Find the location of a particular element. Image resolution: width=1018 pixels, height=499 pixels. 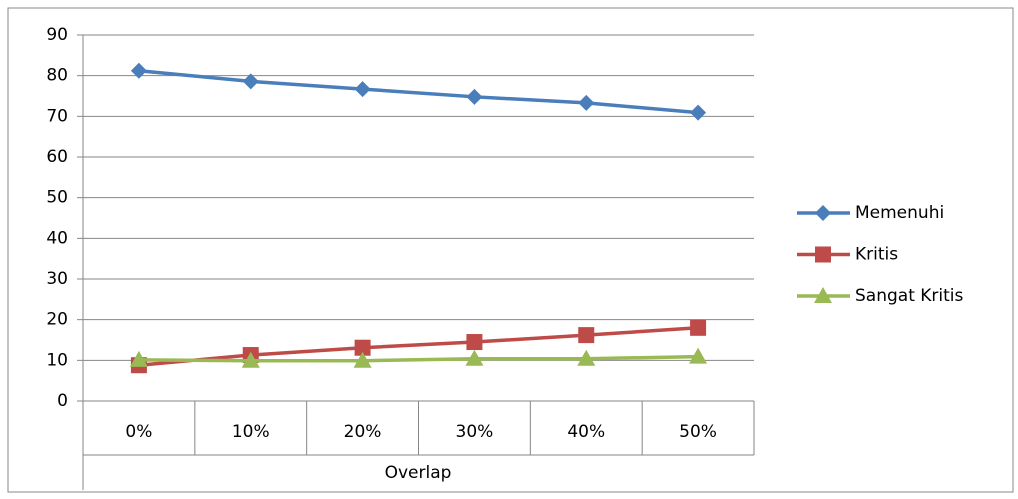

y-tick-label: 60 is located at coordinates (57, 157).